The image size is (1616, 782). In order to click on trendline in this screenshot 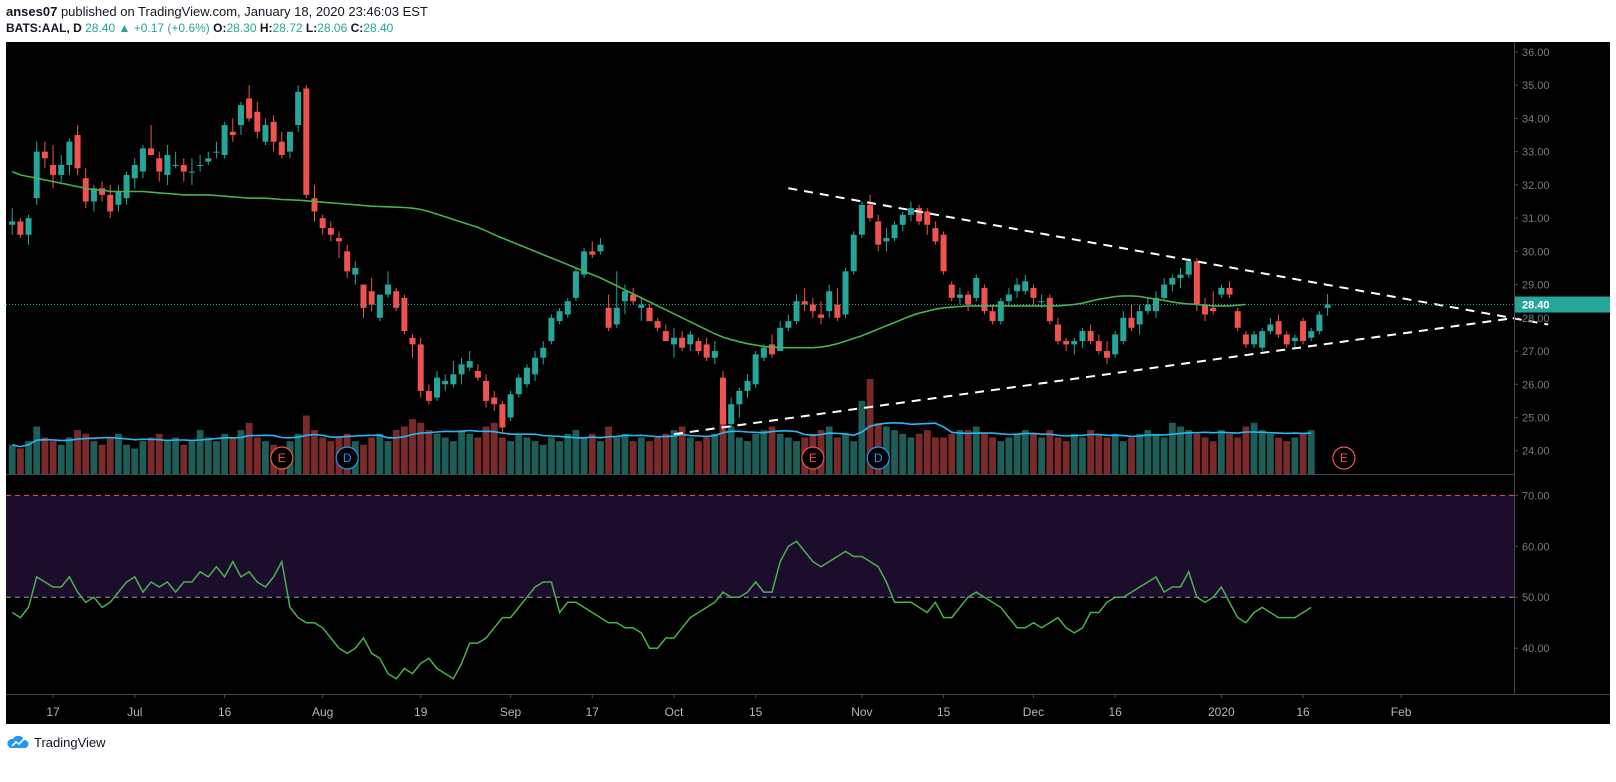, I will do `click(1168, 256)`.